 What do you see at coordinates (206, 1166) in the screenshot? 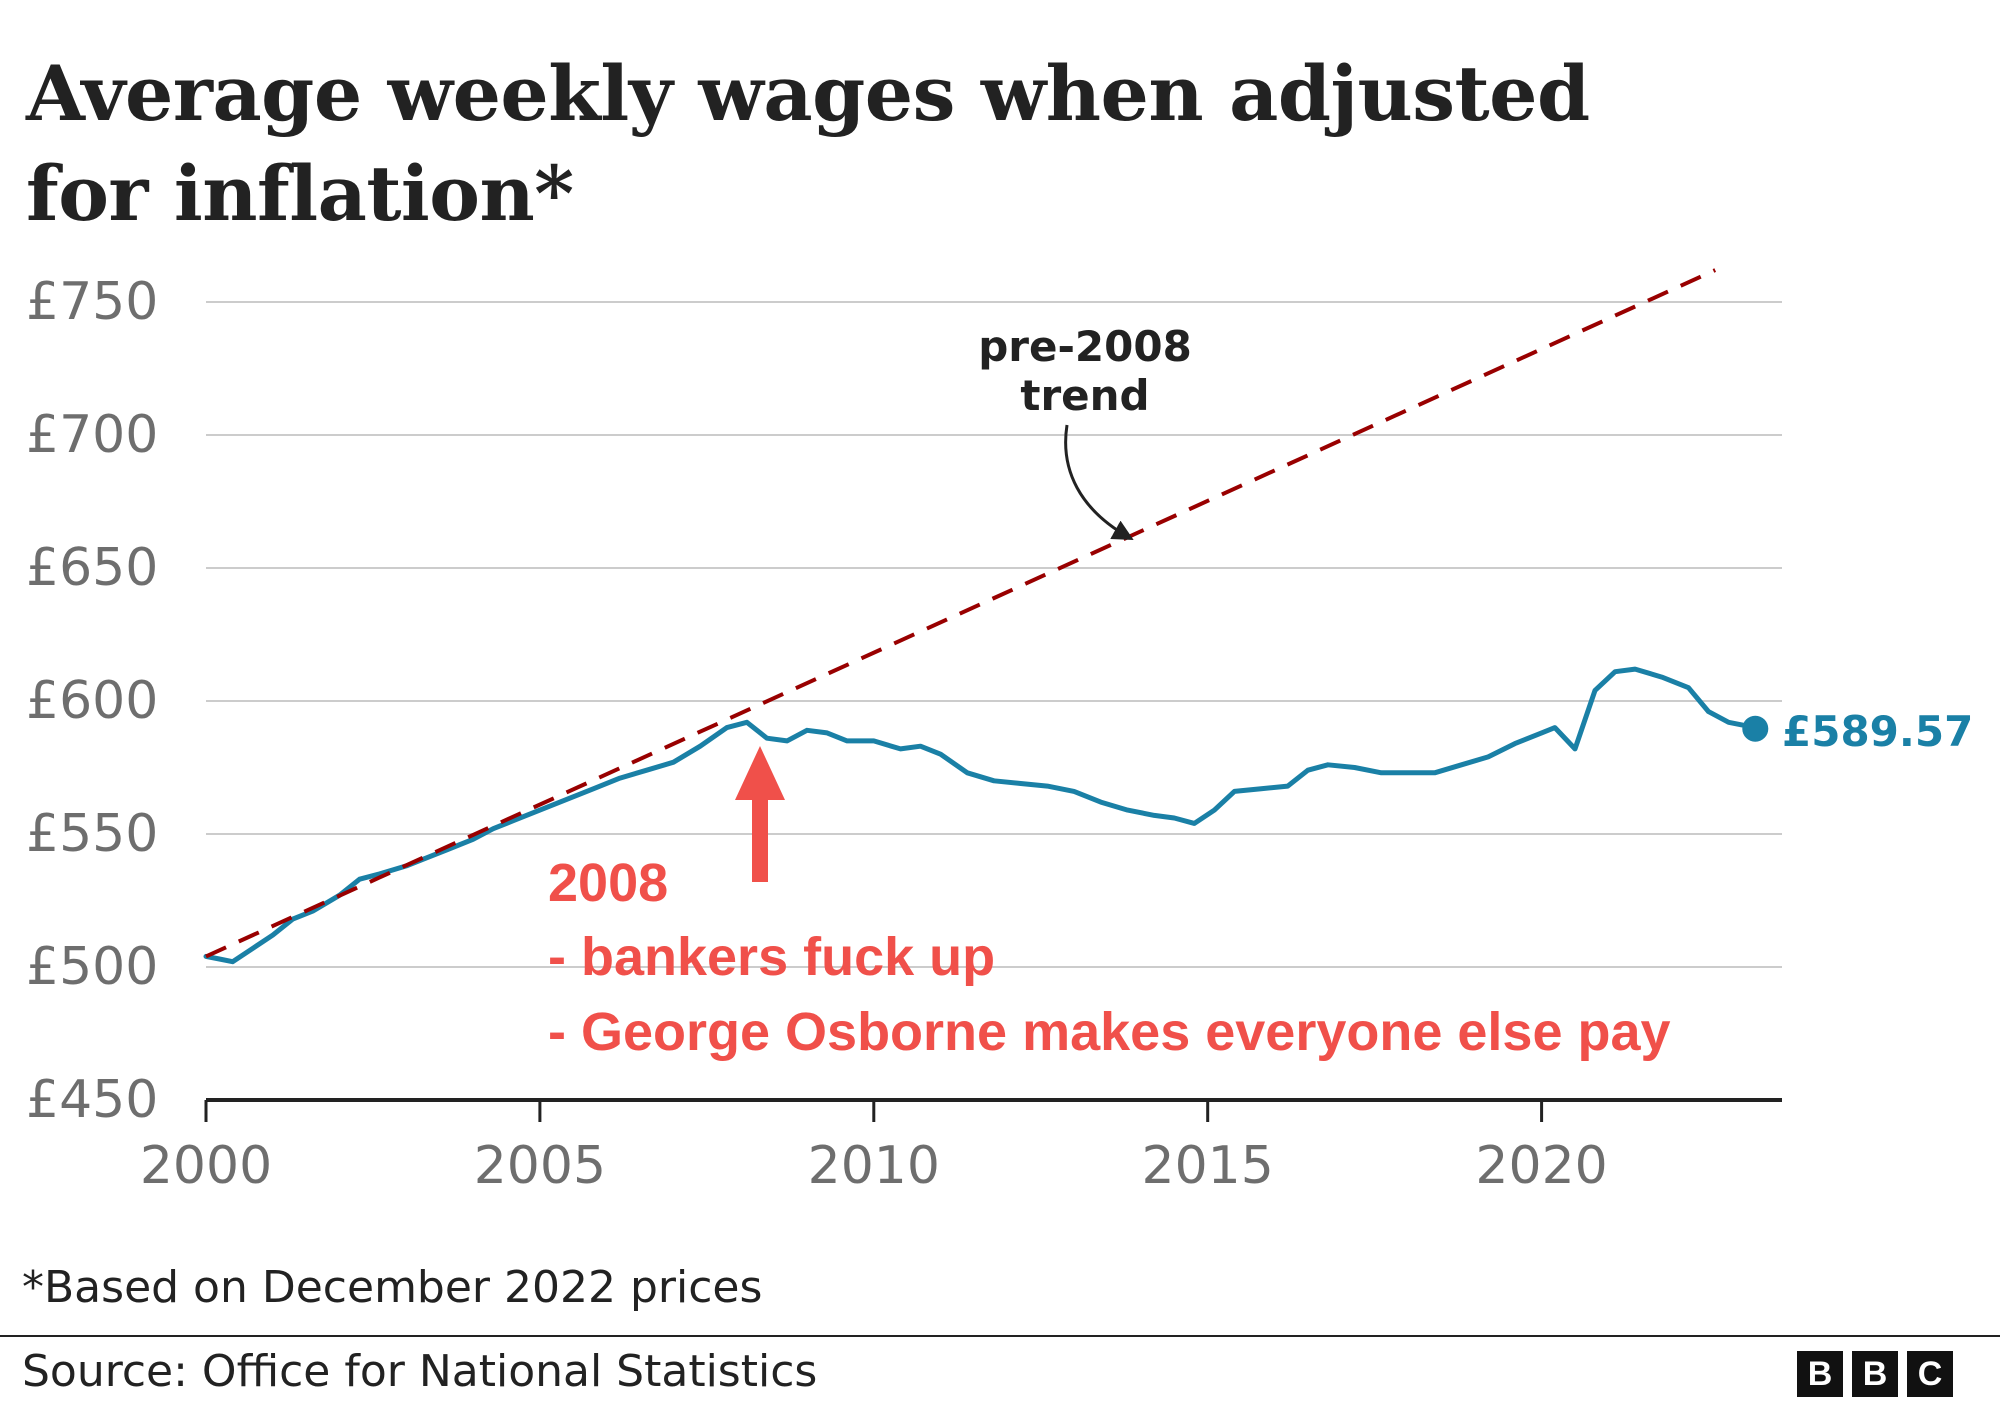
I see `x-tick-label-2000: 2000` at bounding box center [206, 1166].